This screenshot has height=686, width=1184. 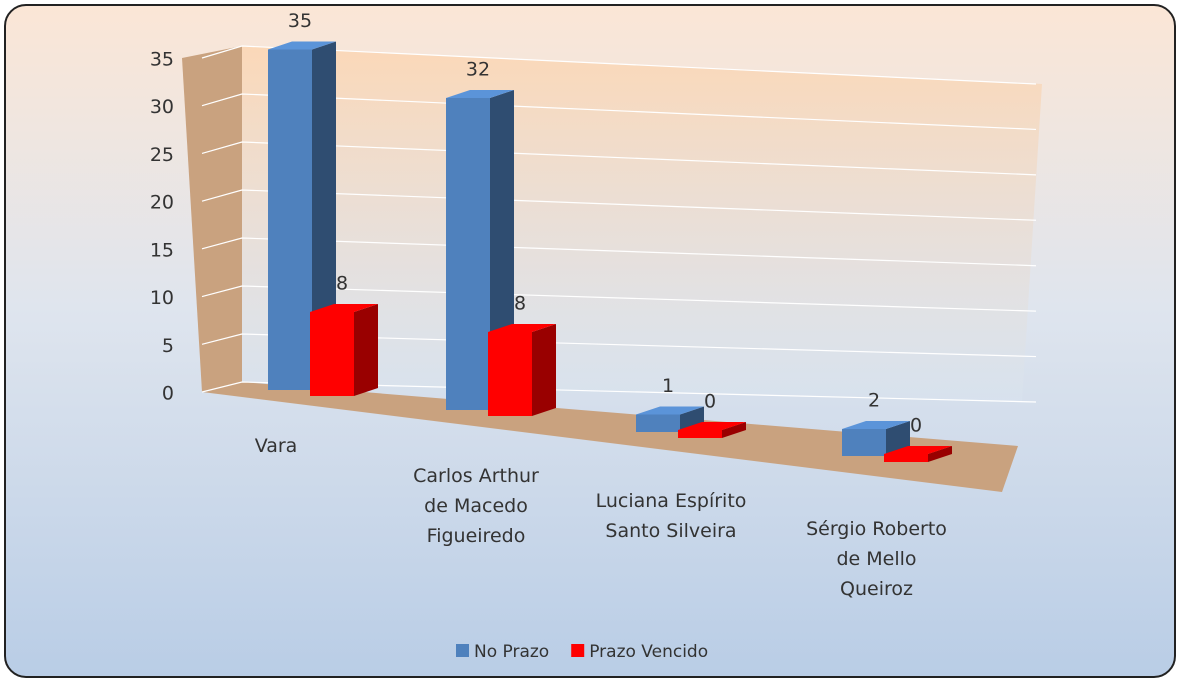 I want to click on y-tick-label: 10, so click(x=162, y=298).